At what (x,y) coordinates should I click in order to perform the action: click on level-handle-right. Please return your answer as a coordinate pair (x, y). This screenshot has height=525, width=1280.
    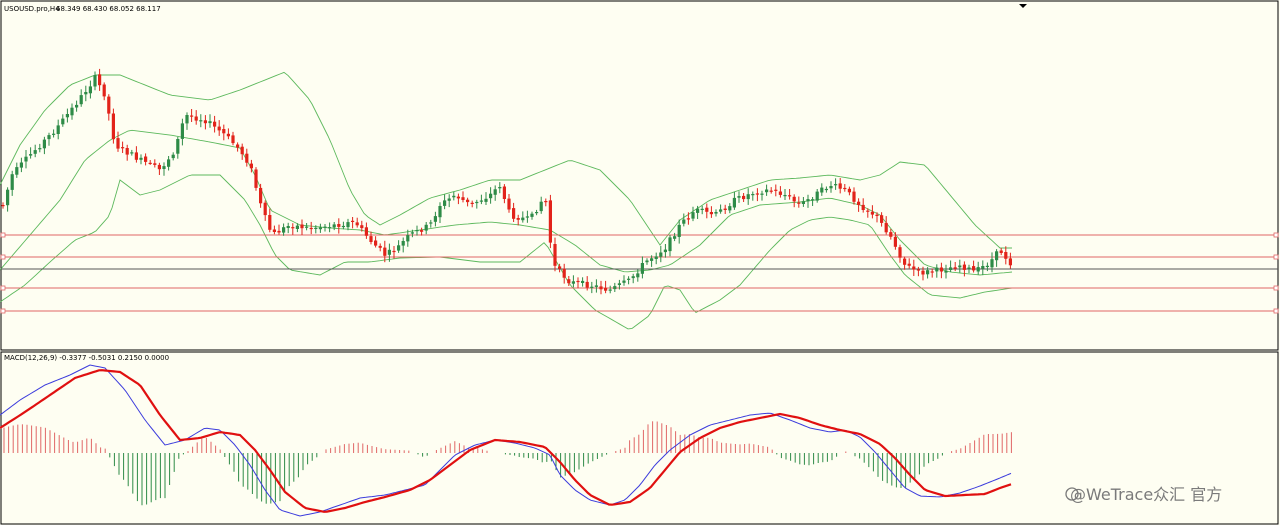
    Looking at the image, I should click on (1276, 257).